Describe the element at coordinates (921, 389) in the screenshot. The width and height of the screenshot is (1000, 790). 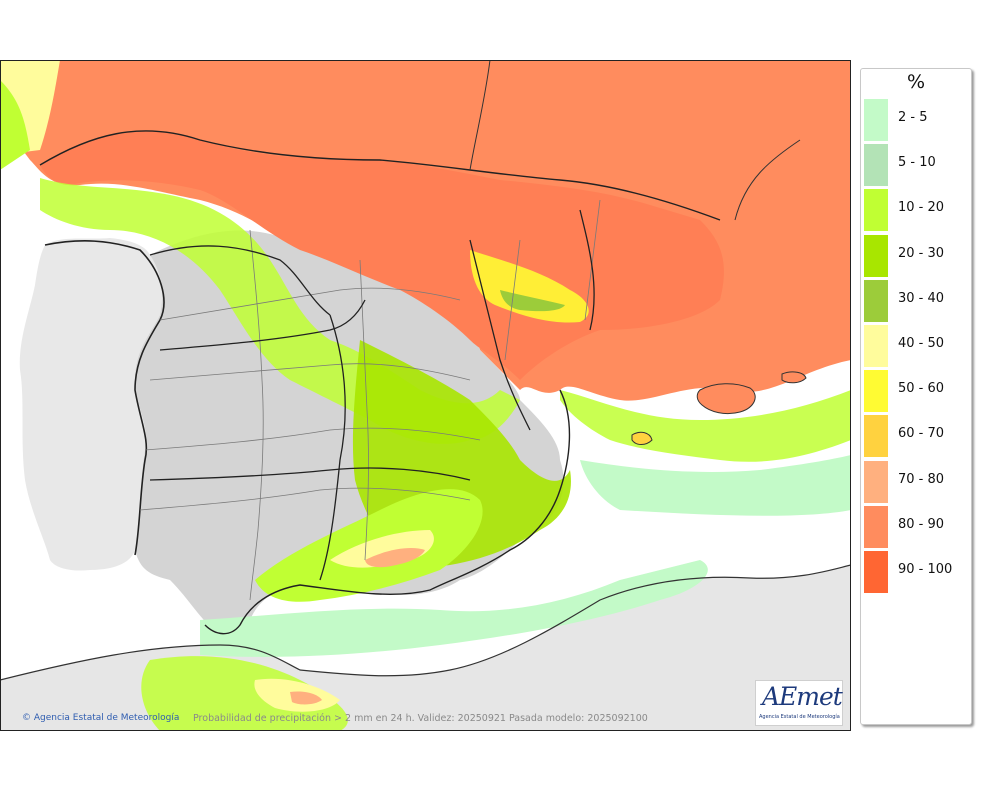
I see `legend-label: 50 - 60` at that location.